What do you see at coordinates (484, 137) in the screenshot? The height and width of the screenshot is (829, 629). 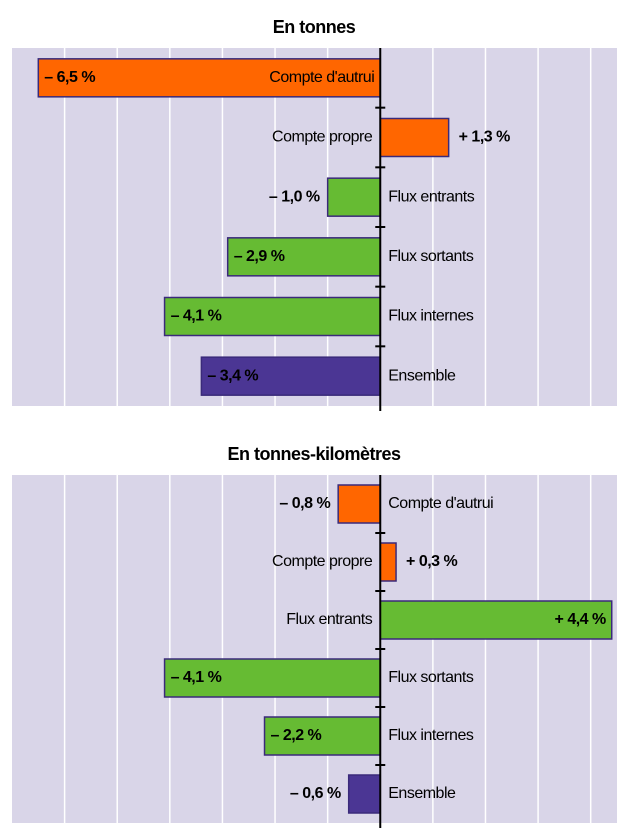 I see `value-label: + 1,3 %` at bounding box center [484, 137].